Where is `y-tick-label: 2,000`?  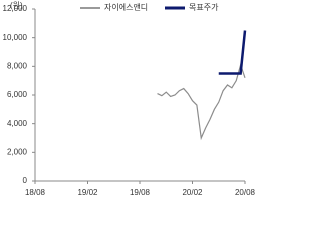
y-tick-label: 2,000 is located at coordinates (17, 151).